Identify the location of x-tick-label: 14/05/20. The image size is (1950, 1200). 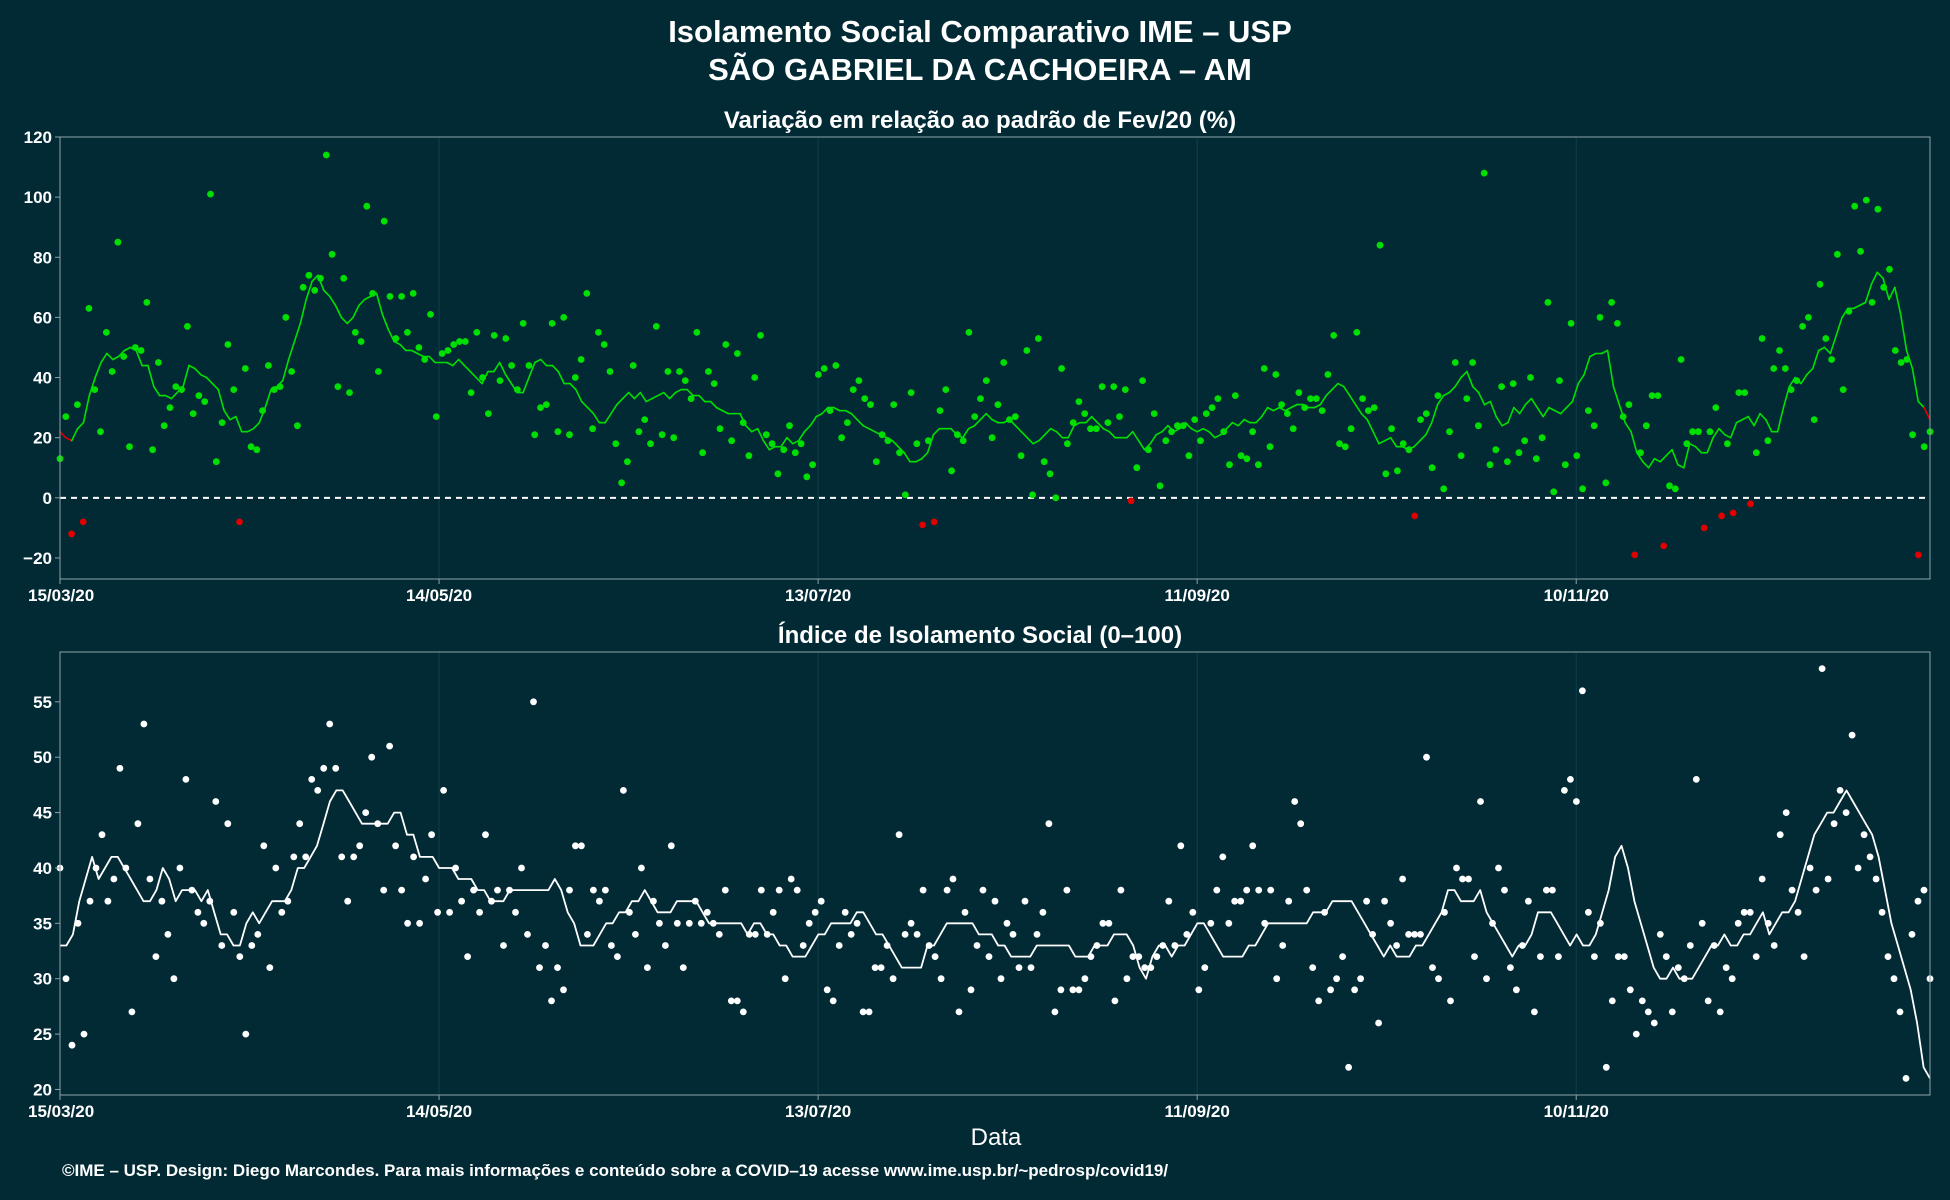
(439, 1111).